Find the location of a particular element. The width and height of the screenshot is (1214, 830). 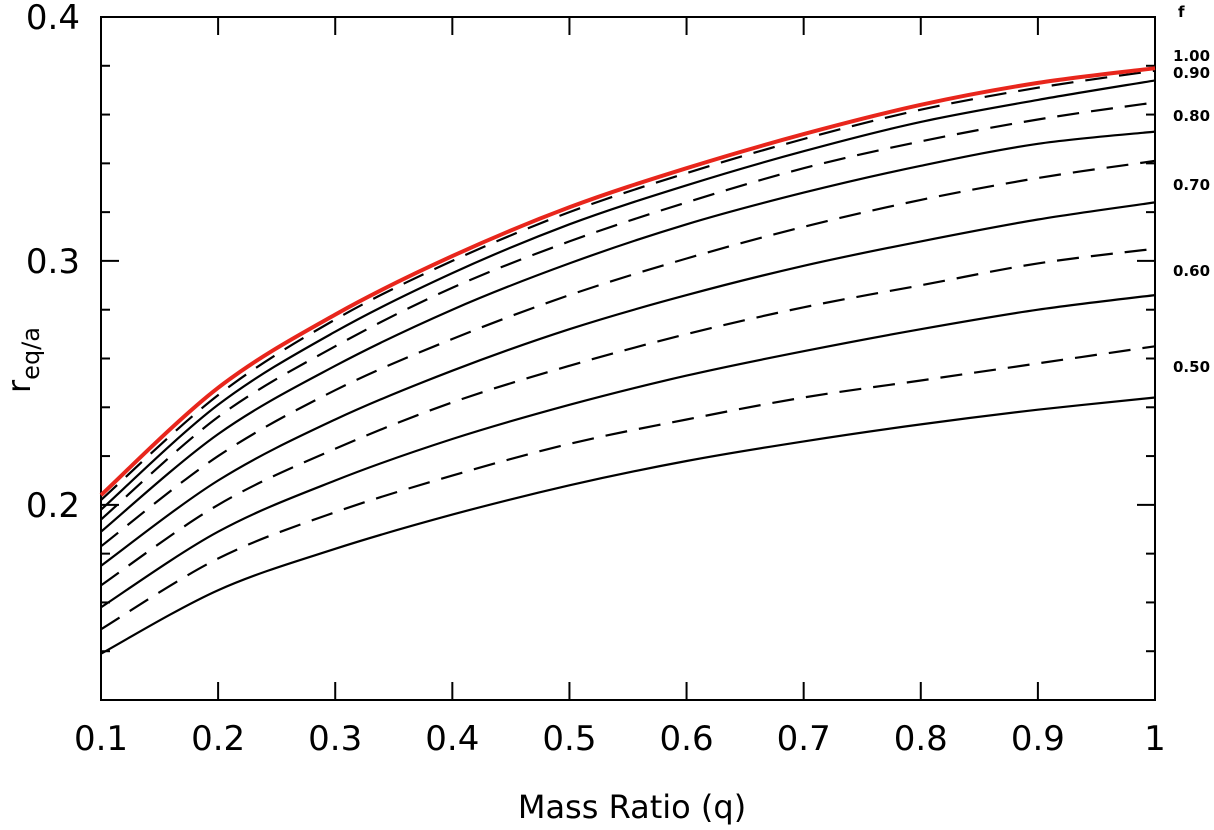

x-tick-label: 0.2 is located at coordinates (218, 739).